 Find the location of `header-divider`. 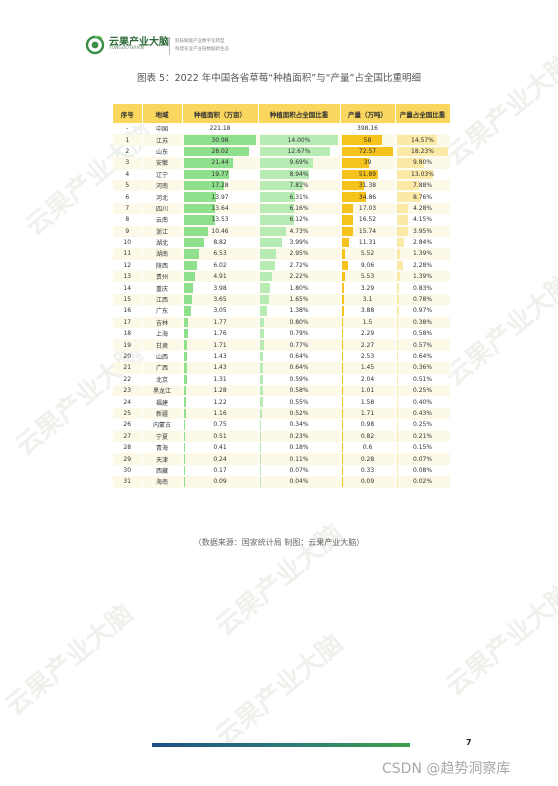

header-divider is located at coordinates (169, 46).